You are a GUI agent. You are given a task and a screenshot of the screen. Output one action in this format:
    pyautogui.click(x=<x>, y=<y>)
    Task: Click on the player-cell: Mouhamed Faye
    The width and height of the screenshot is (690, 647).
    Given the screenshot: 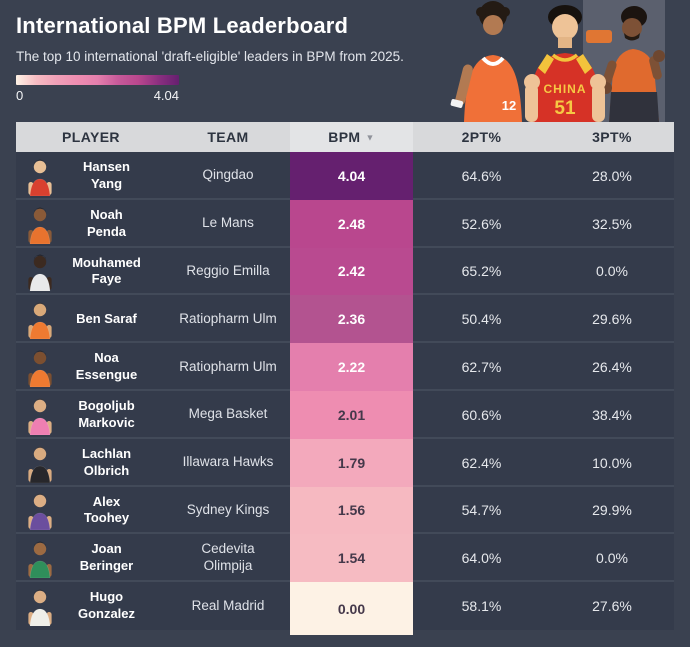 What is the action you would take?
    pyautogui.click(x=91, y=272)
    